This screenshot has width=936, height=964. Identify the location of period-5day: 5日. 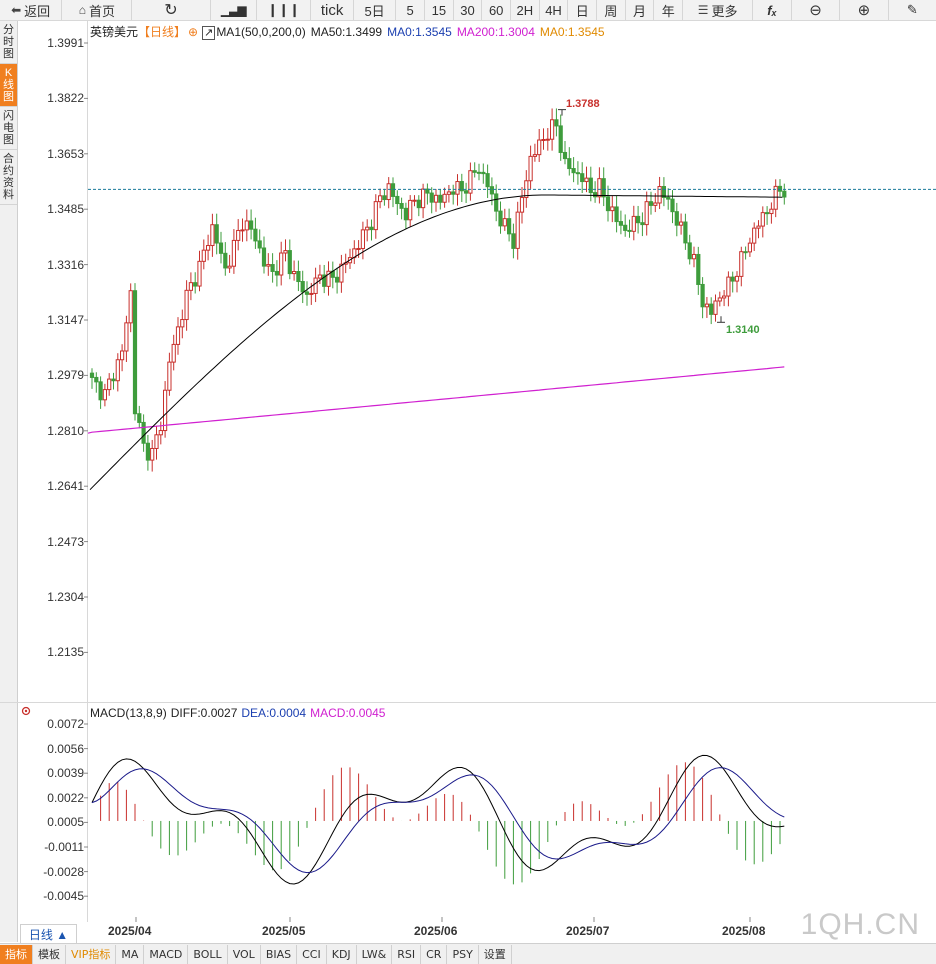
(375, 10).